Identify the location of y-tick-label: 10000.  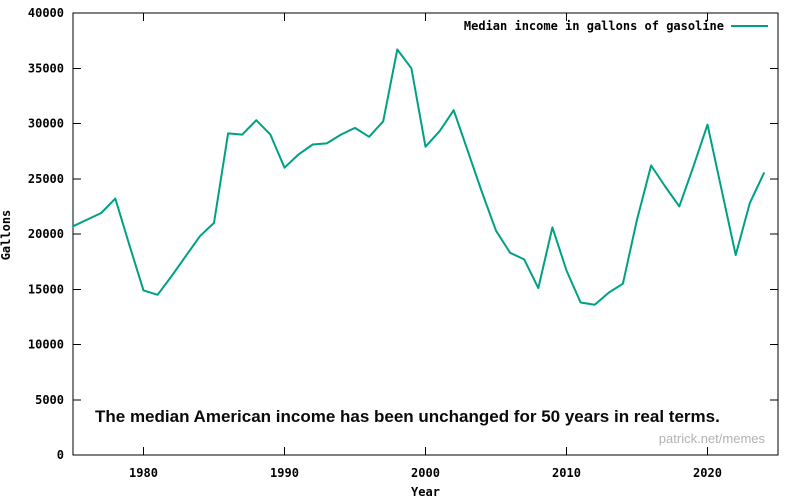
(46, 345).